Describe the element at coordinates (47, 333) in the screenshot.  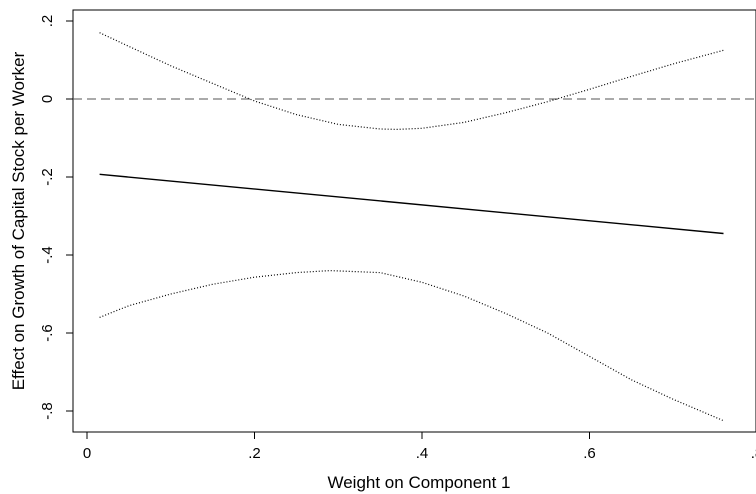
I see `y-tick-label: -.6` at that location.